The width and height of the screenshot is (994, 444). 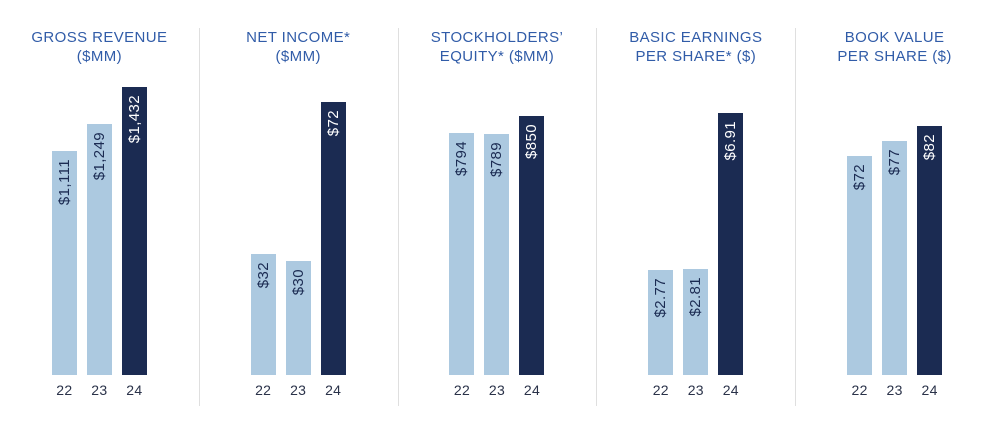 What do you see at coordinates (263, 274) in the screenshot?
I see `bar-value-label: $32` at bounding box center [263, 274].